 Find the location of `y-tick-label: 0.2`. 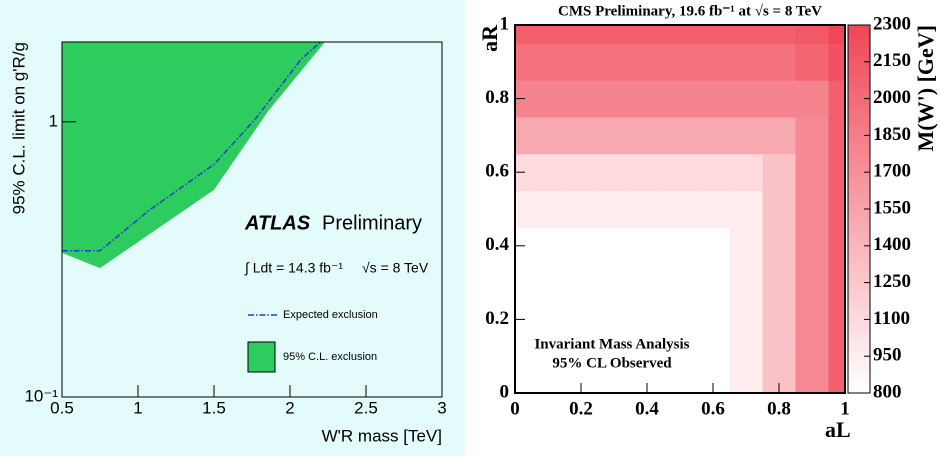

y-tick-label: 0.2 is located at coordinates (497, 318).